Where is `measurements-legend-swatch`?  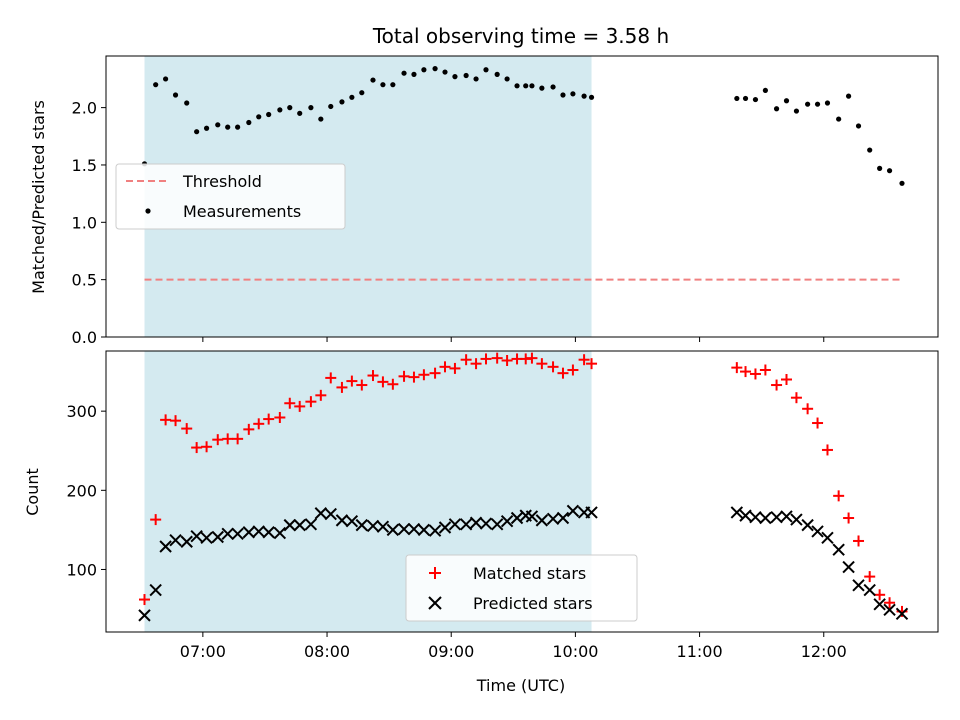
measurements-legend-swatch is located at coordinates (148, 211).